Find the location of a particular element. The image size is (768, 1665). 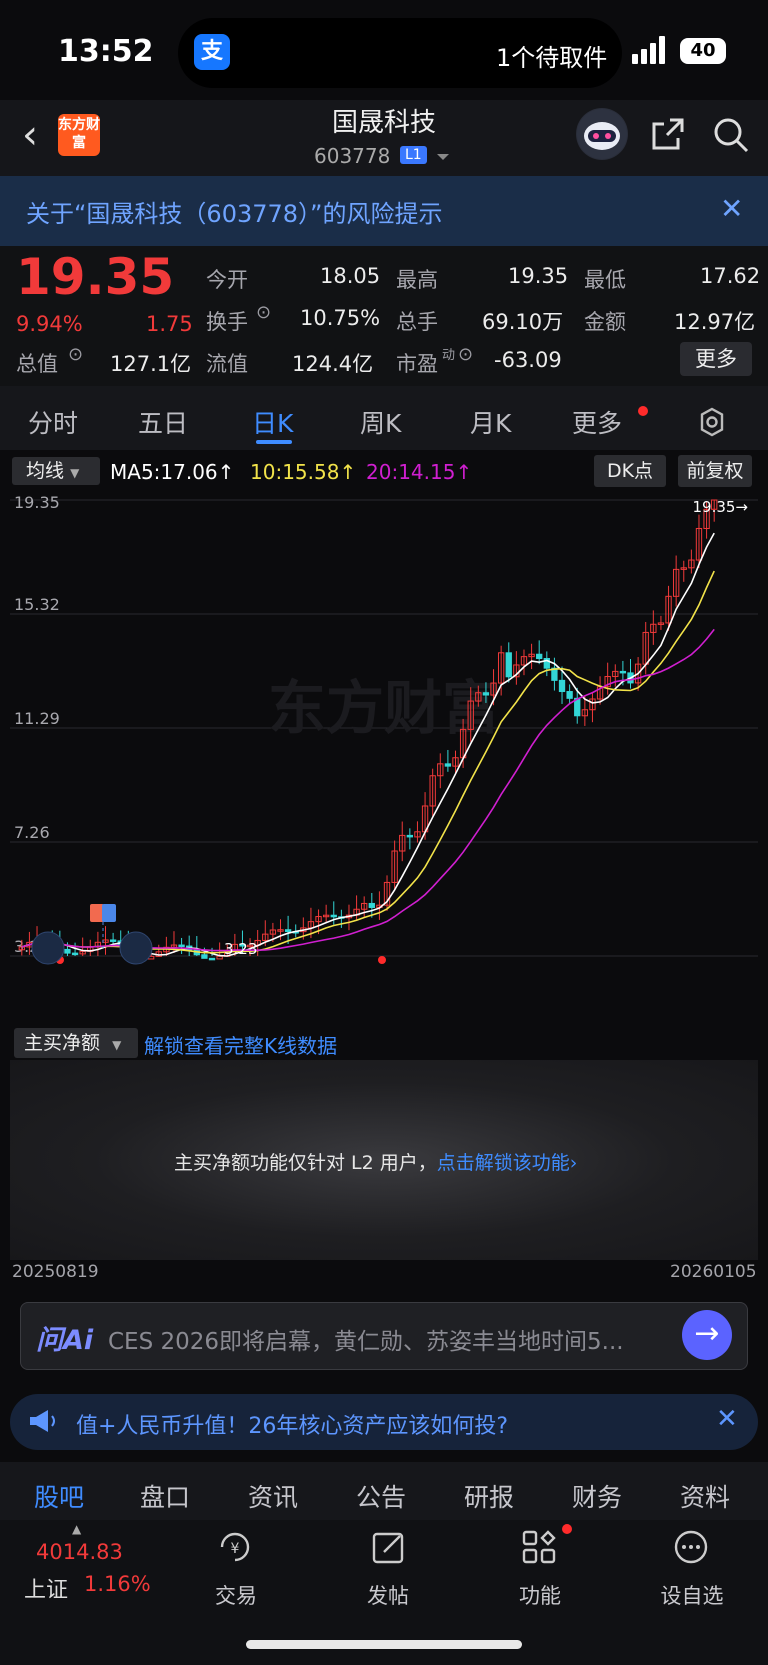

dk-point is located at coordinates (382, 960).